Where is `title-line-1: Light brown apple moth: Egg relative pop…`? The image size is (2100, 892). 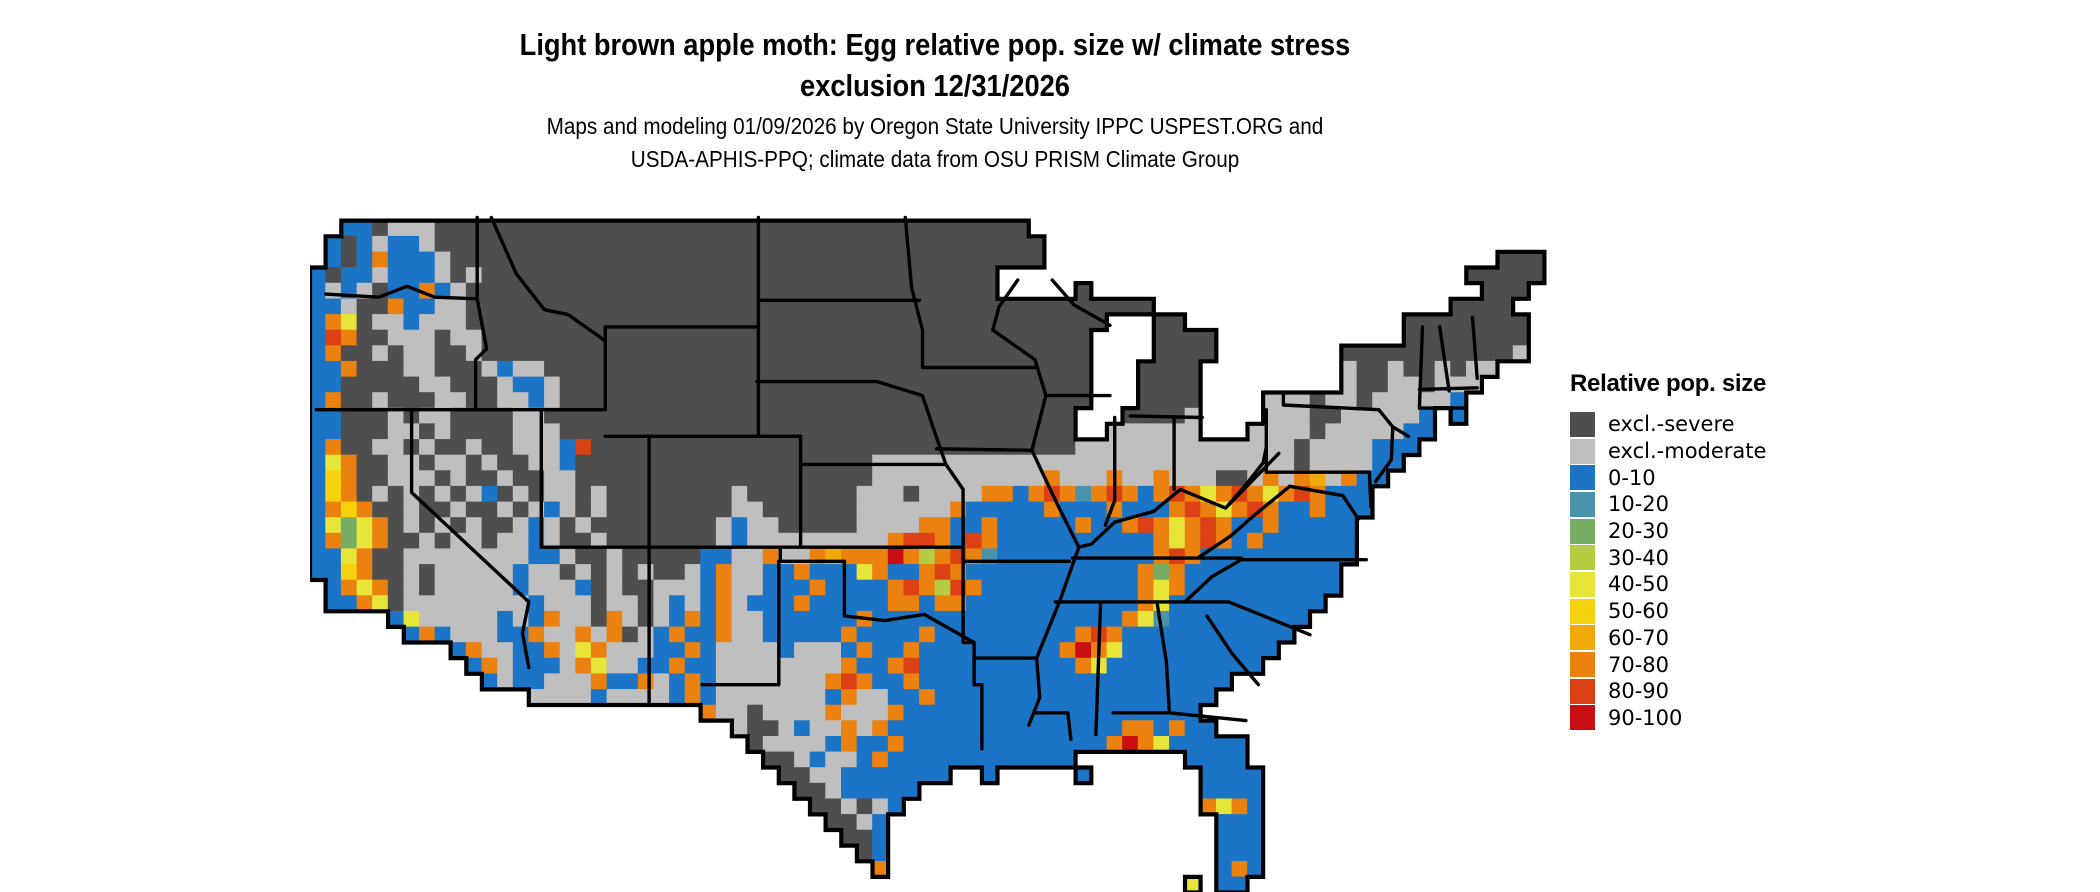
title-line-1: Light brown apple moth: Egg relative pop… is located at coordinates (935, 44).